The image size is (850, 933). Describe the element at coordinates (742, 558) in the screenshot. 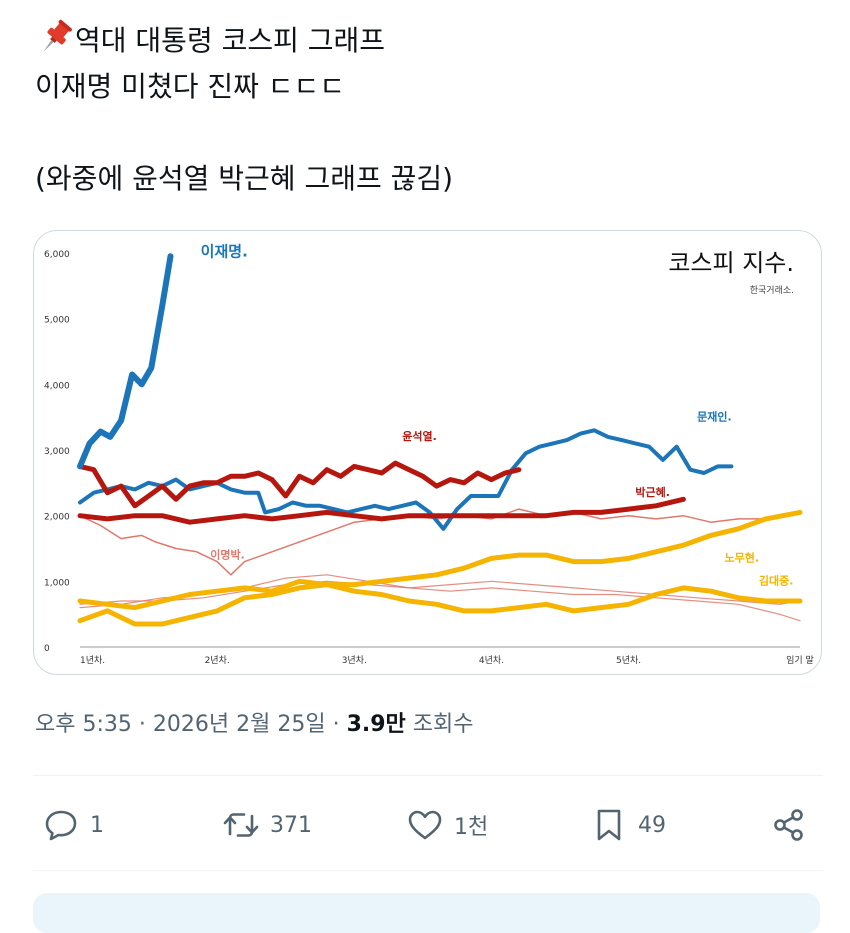

I see `series-label: 노무현.` at that location.